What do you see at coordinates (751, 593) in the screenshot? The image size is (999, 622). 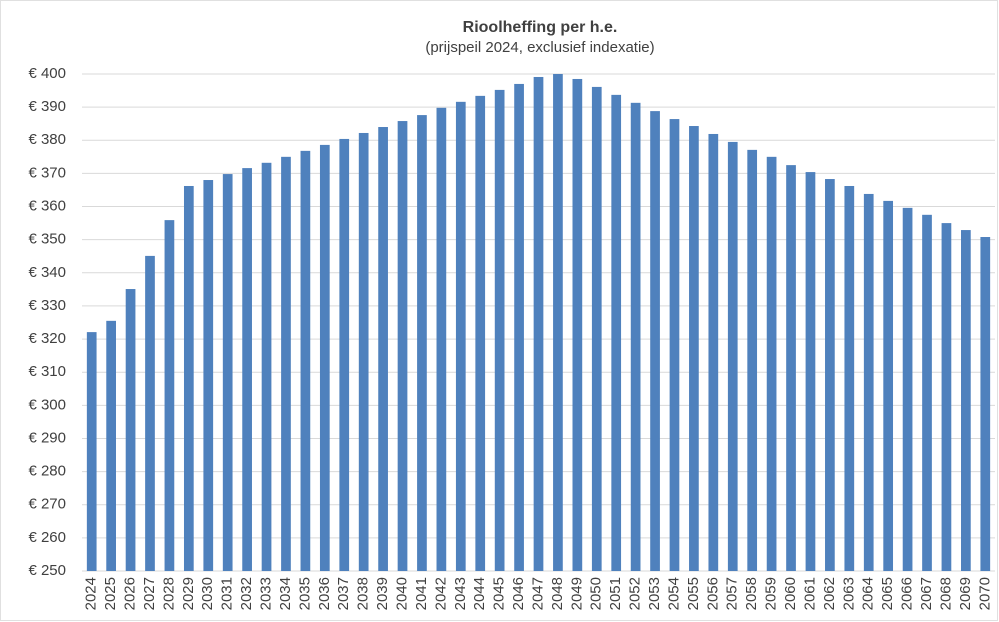 I see `x-tick-label: 2058` at bounding box center [751, 593].